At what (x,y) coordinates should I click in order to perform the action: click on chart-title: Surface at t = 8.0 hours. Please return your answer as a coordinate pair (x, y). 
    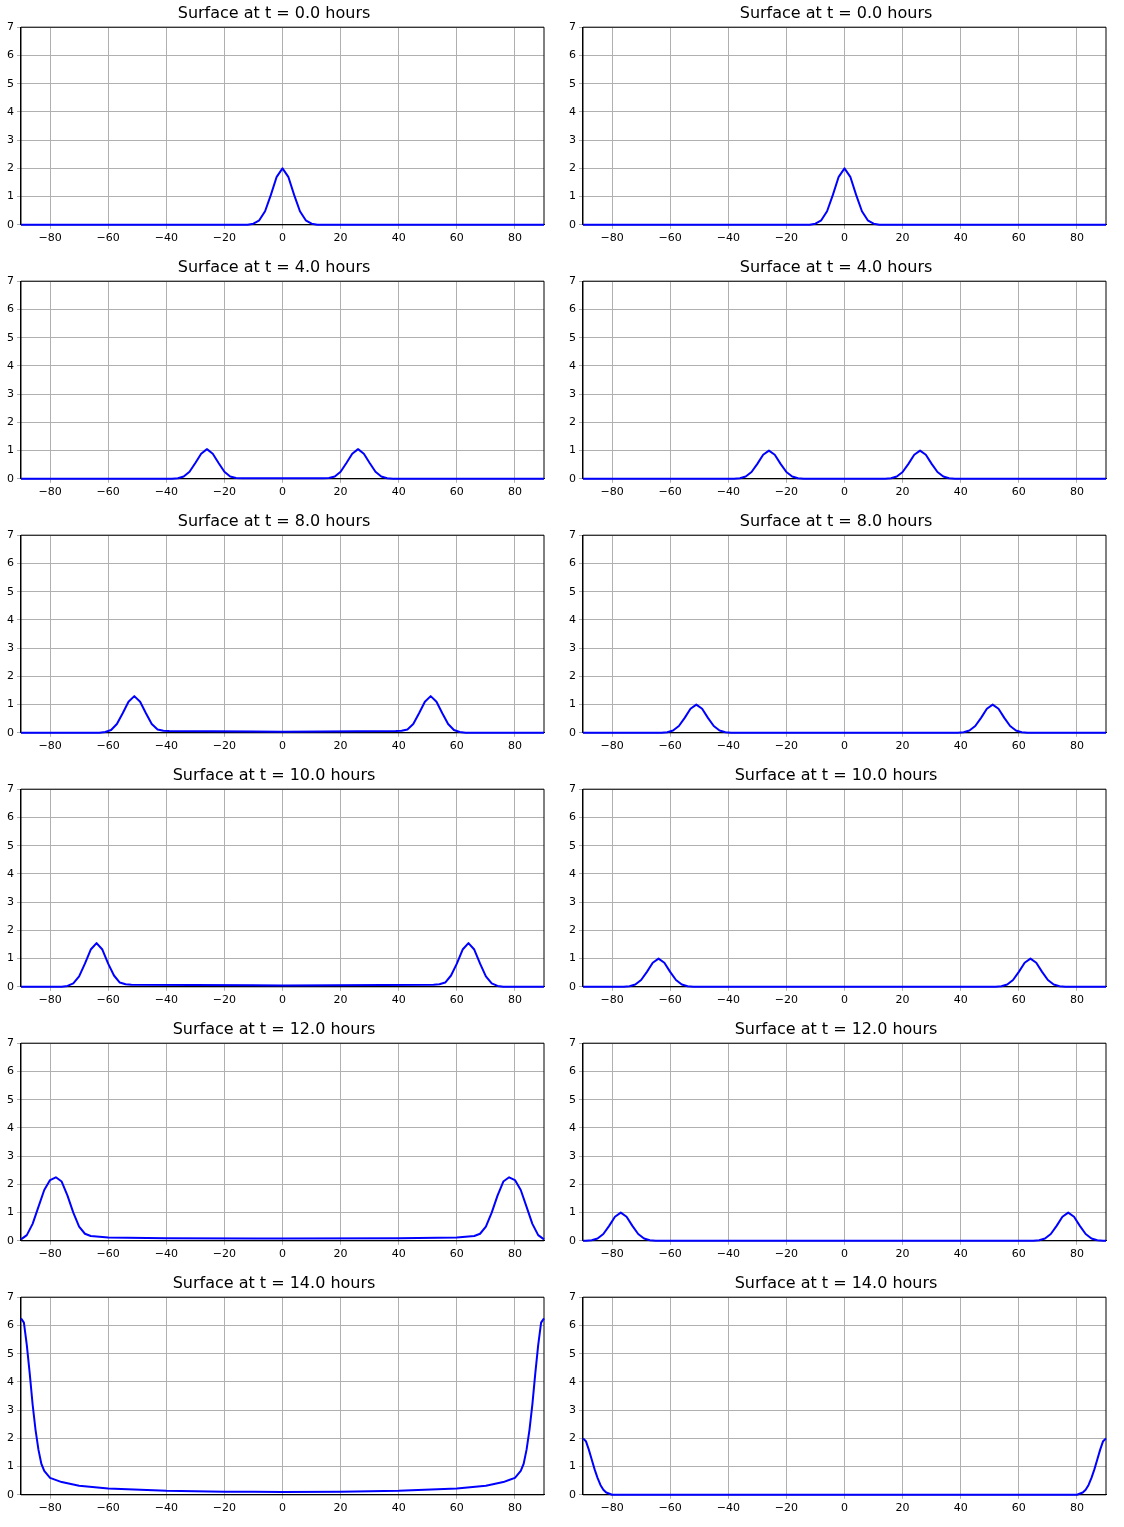
    Looking at the image, I should click on (274, 520).